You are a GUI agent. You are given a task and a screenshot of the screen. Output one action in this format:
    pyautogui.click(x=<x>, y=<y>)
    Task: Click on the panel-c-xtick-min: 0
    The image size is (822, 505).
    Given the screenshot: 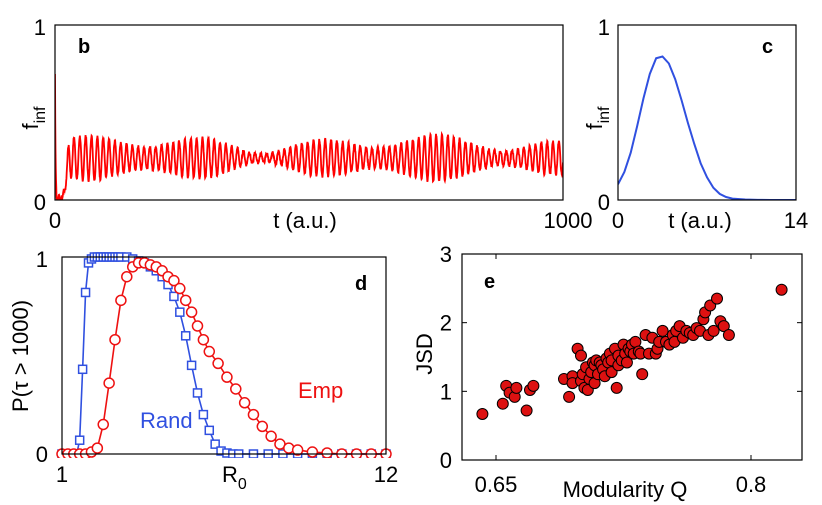 What is the action you would take?
    pyautogui.click(x=618, y=220)
    